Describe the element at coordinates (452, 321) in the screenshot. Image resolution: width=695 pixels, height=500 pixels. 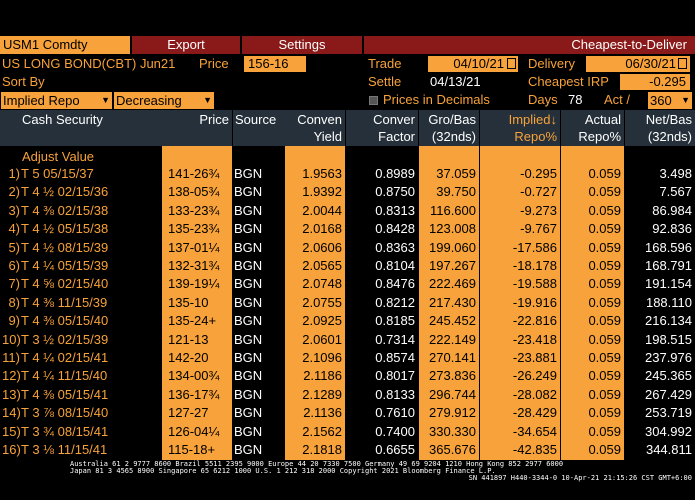
I see `grobas-cell: 245.452` at that location.